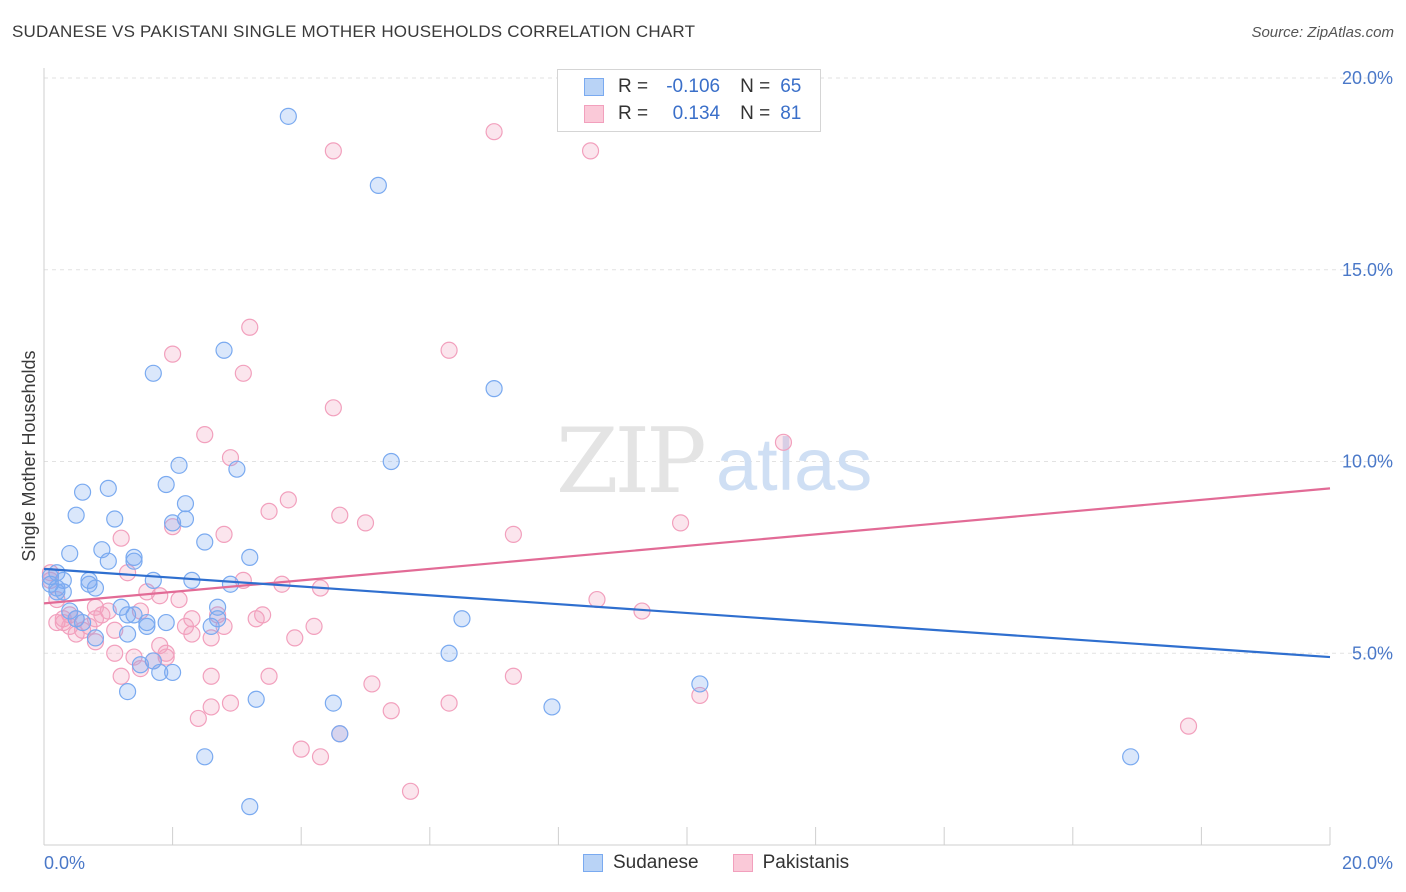 The width and height of the screenshot is (1406, 892). I want to click on x-tick-label: 0.0%, so click(64, 863).